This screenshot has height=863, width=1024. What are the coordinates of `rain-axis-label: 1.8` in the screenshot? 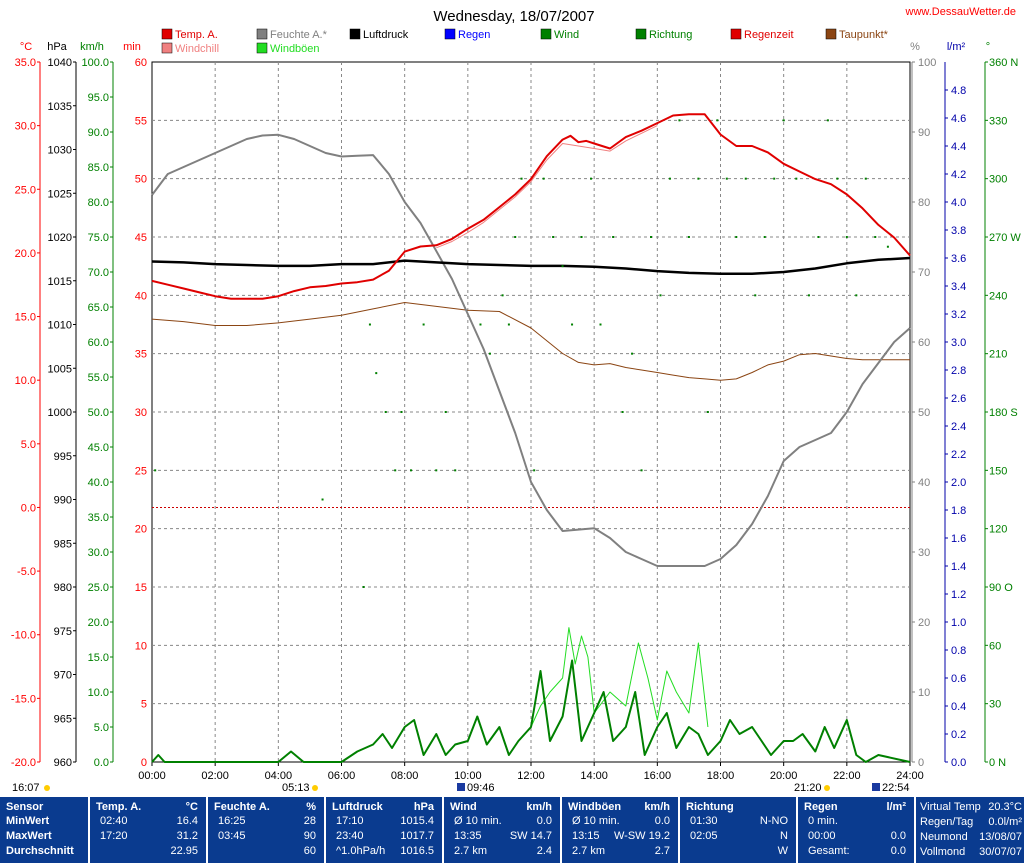 It's located at (958, 511).